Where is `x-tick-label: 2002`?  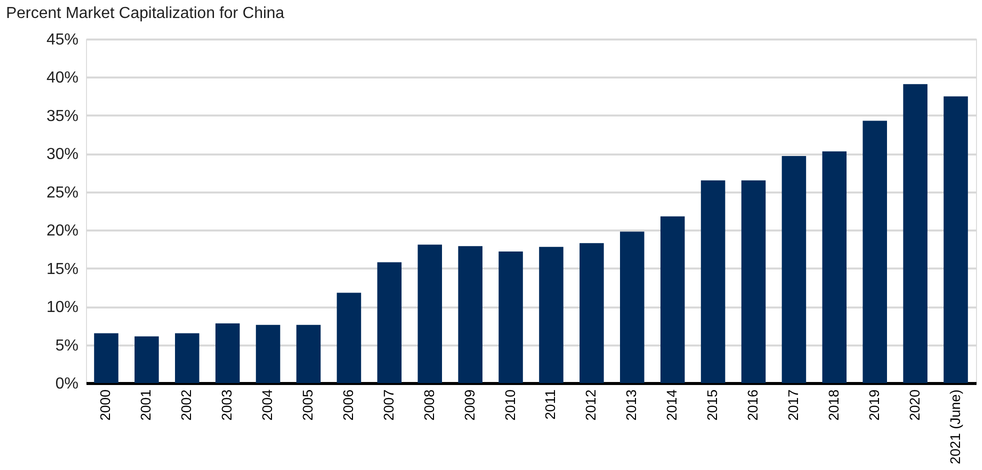 x-tick-label: 2002 is located at coordinates (186, 405).